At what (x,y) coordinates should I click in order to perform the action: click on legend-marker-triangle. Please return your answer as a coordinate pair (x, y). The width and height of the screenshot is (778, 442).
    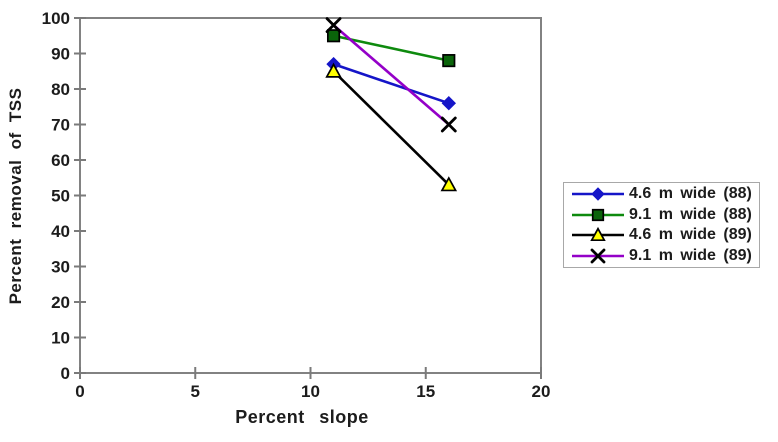
    Looking at the image, I should click on (598, 234).